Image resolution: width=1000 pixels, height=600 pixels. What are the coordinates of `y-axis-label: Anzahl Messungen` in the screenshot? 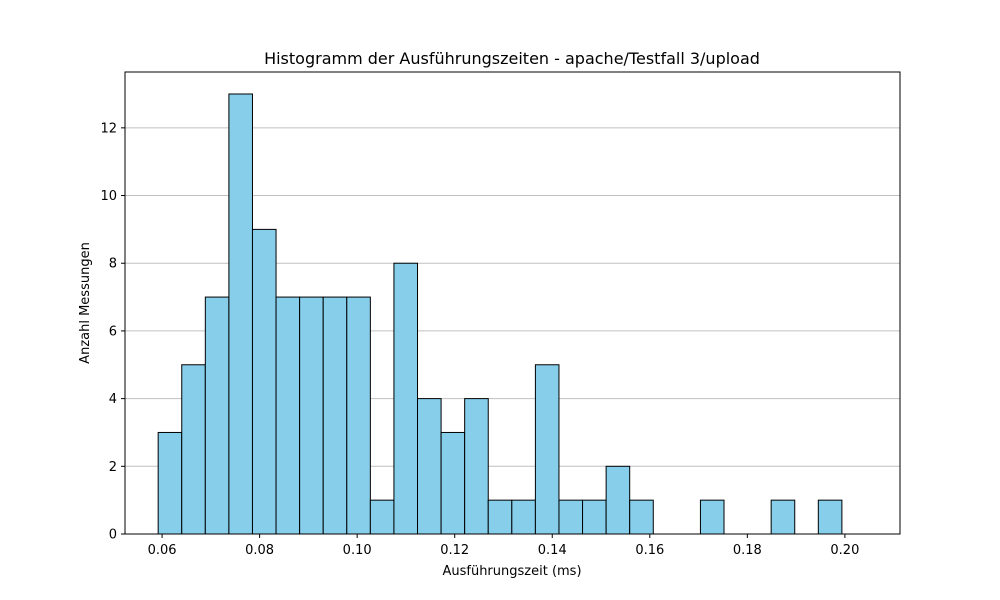 It's located at (85, 303).